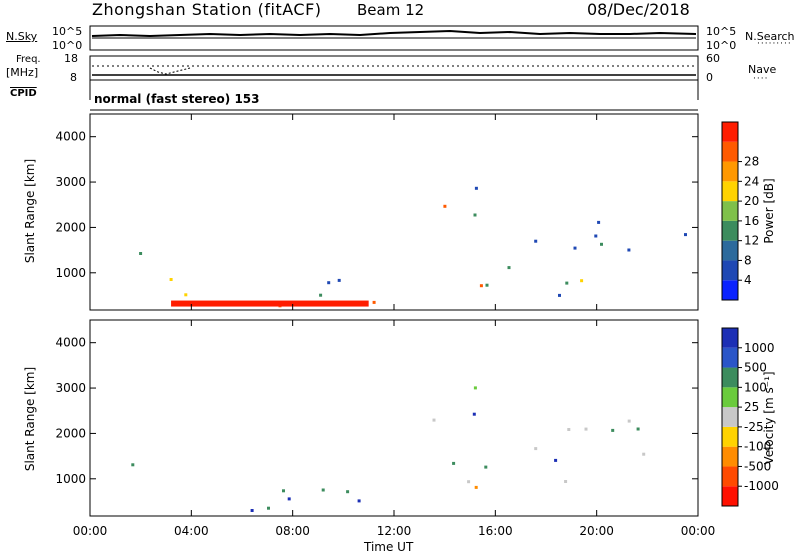 This screenshot has height=554, width=800. Describe the element at coordinates (751, 181) in the screenshot. I see `colorbar-tick-label: 24` at that location.